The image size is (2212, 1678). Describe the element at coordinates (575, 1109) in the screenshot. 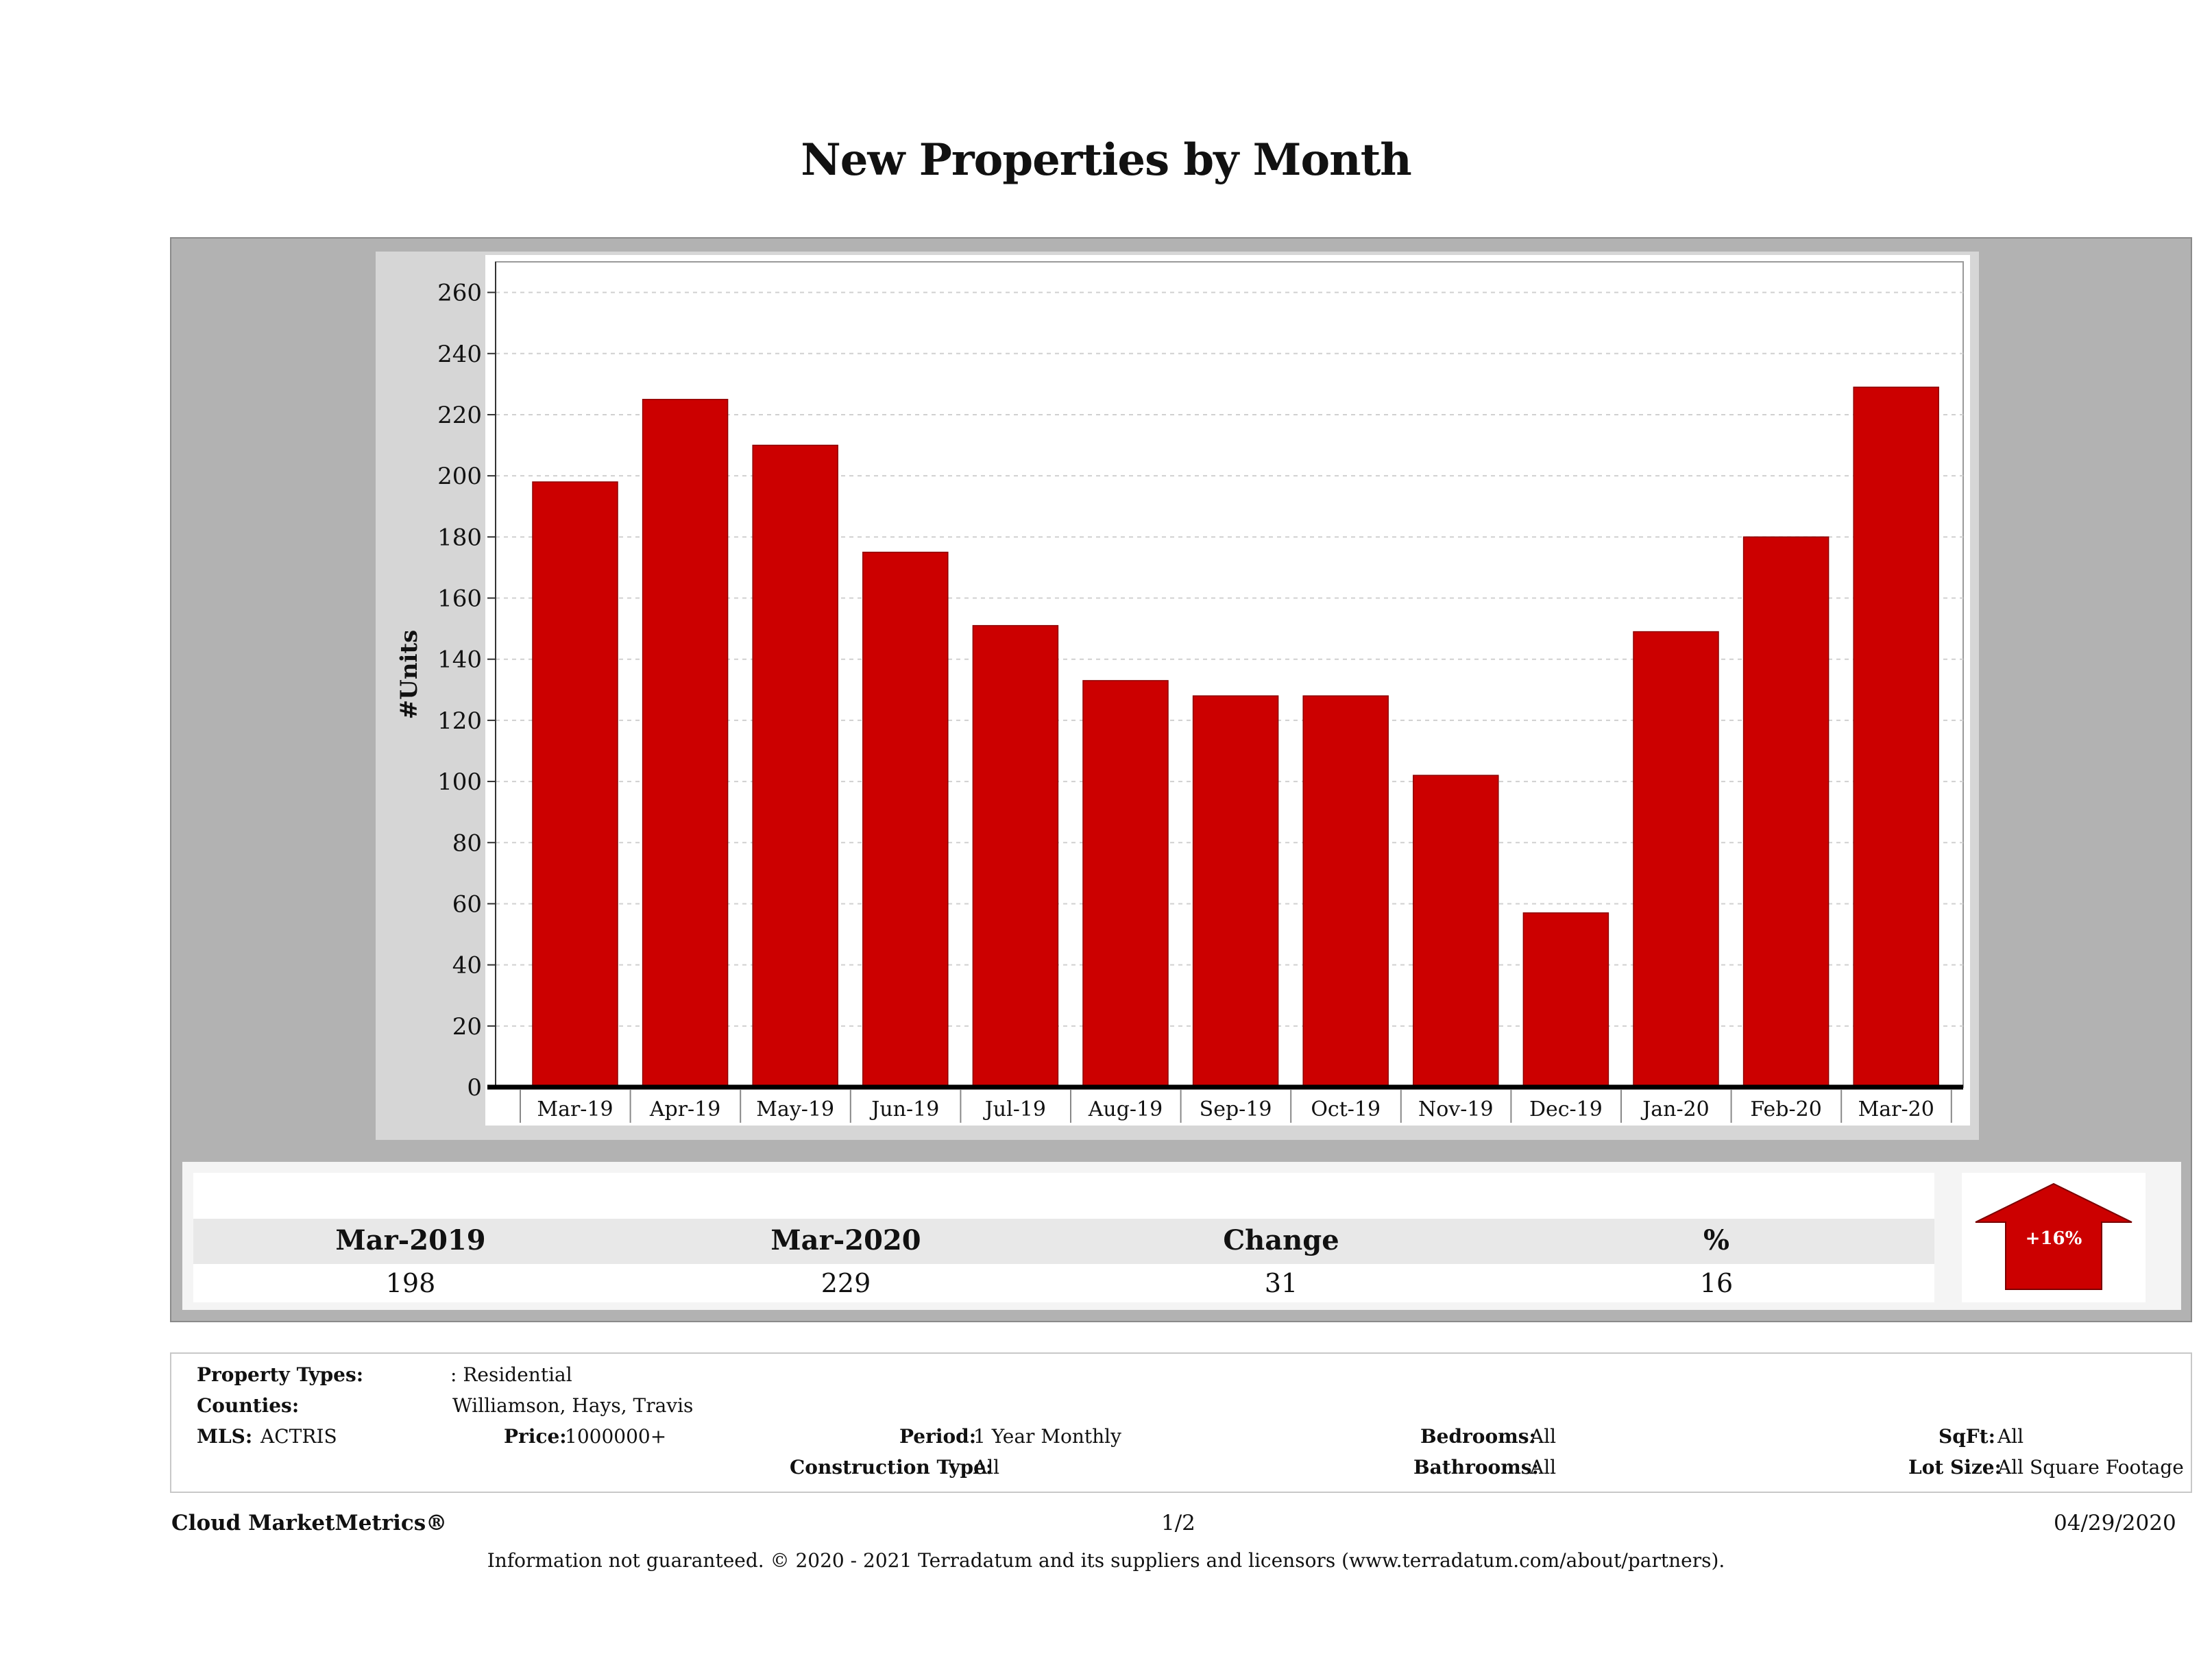

I see `x-tick-label: Mar-19` at that location.